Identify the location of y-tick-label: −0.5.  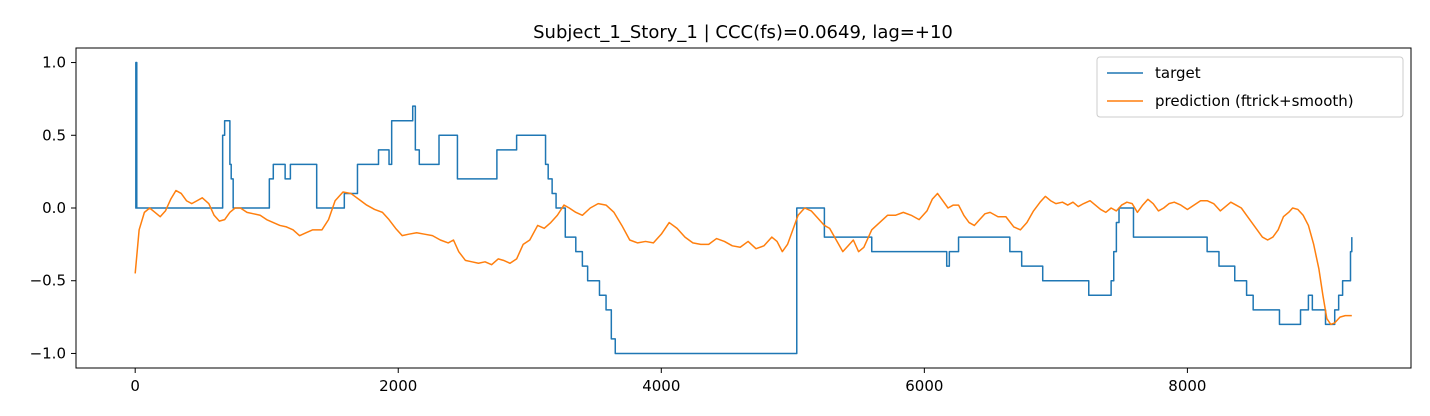
(48, 281).